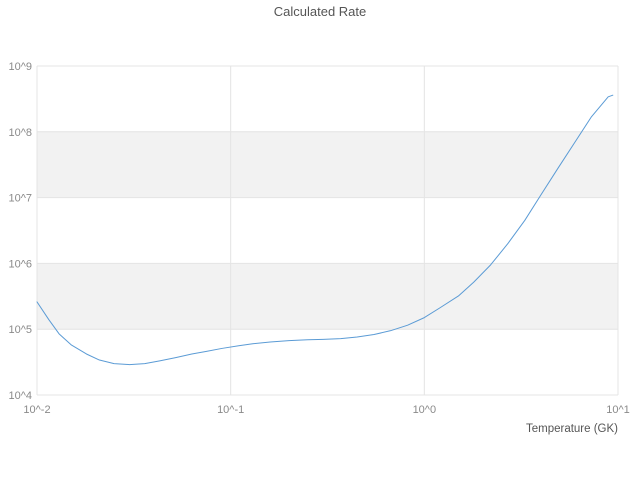 The width and height of the screenshot is (640, 480). I want to click on chart-title: Calculated Rate, so click(320, 11).